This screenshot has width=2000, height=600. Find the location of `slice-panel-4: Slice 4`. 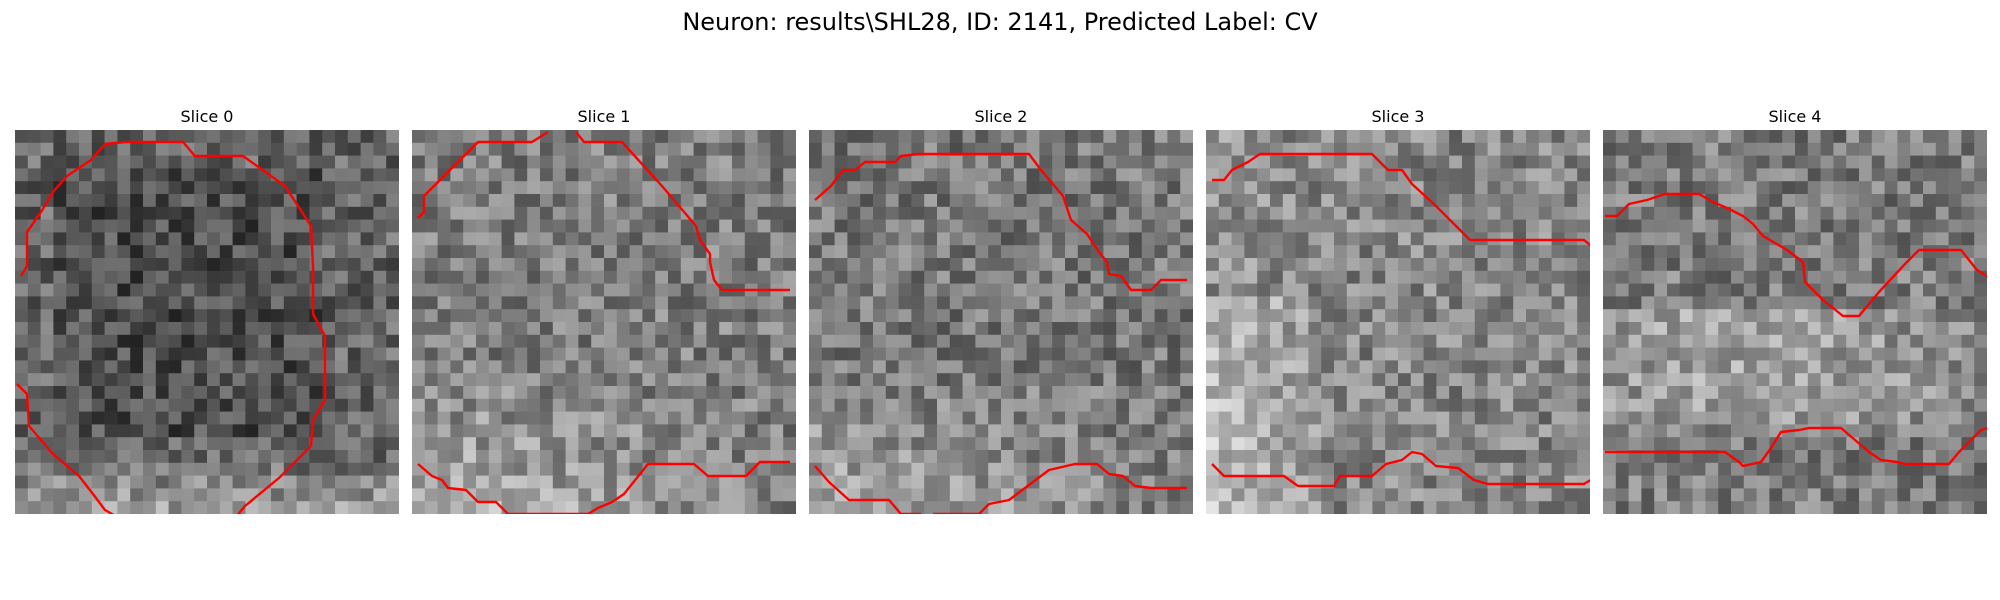

slice-panel-4: Slice 4 is located at coordinates (1795, 310).